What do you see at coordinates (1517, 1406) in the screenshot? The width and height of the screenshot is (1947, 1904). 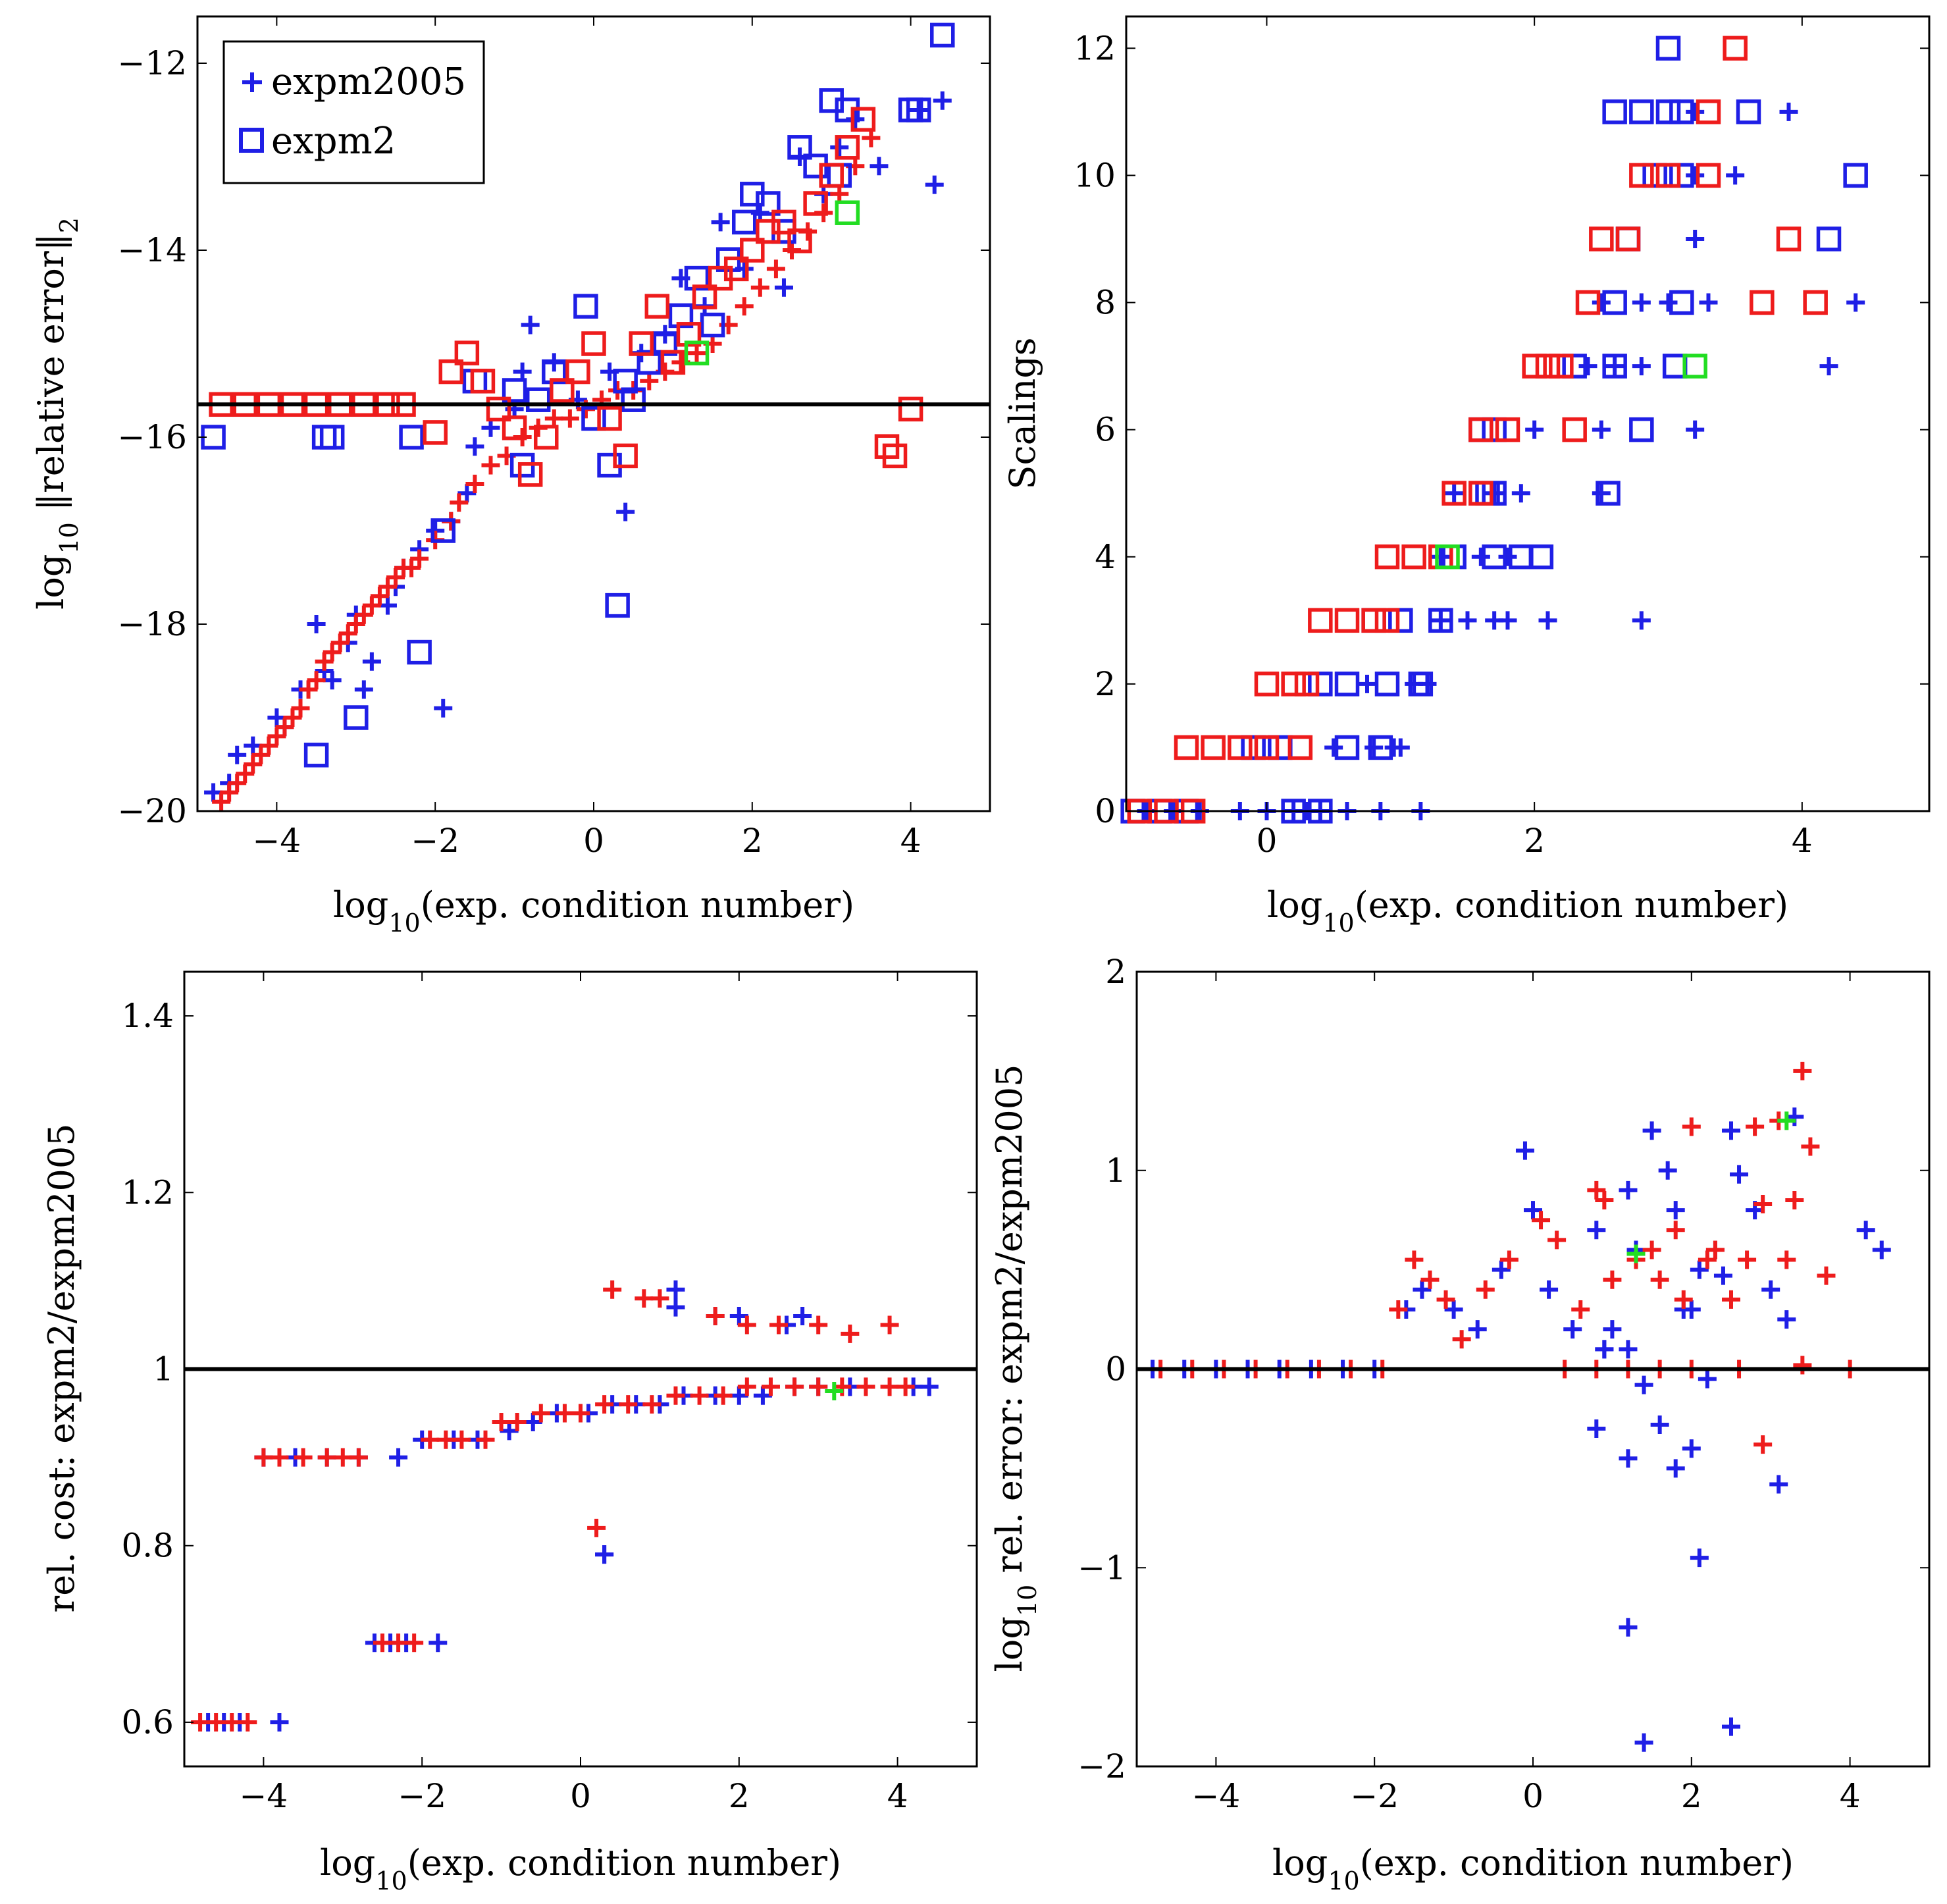 I see `panel-relative-error-ratio-marks` at bounding box center [1517, 1406].